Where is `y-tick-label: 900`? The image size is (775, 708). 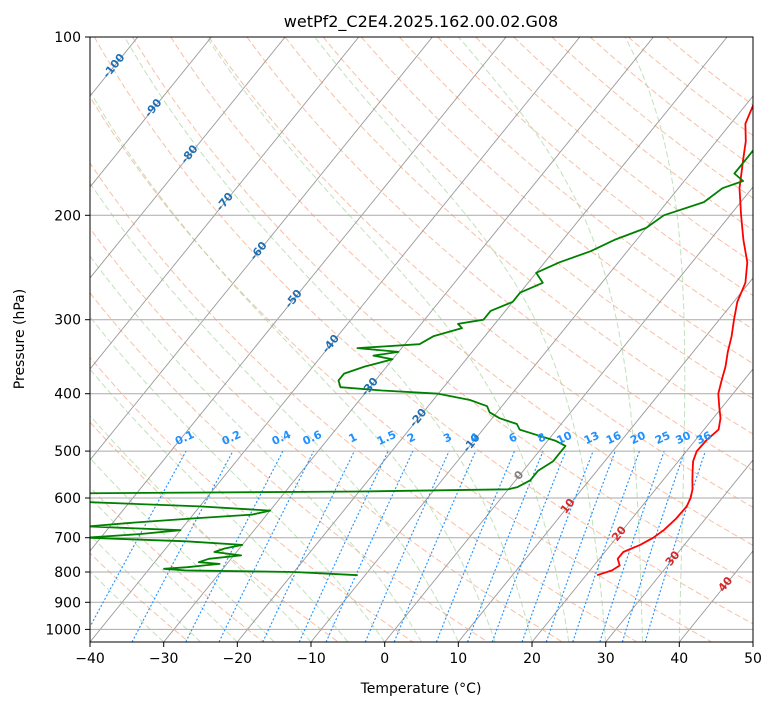 y-tick-label: 900 is located at coordinates (67, 603).